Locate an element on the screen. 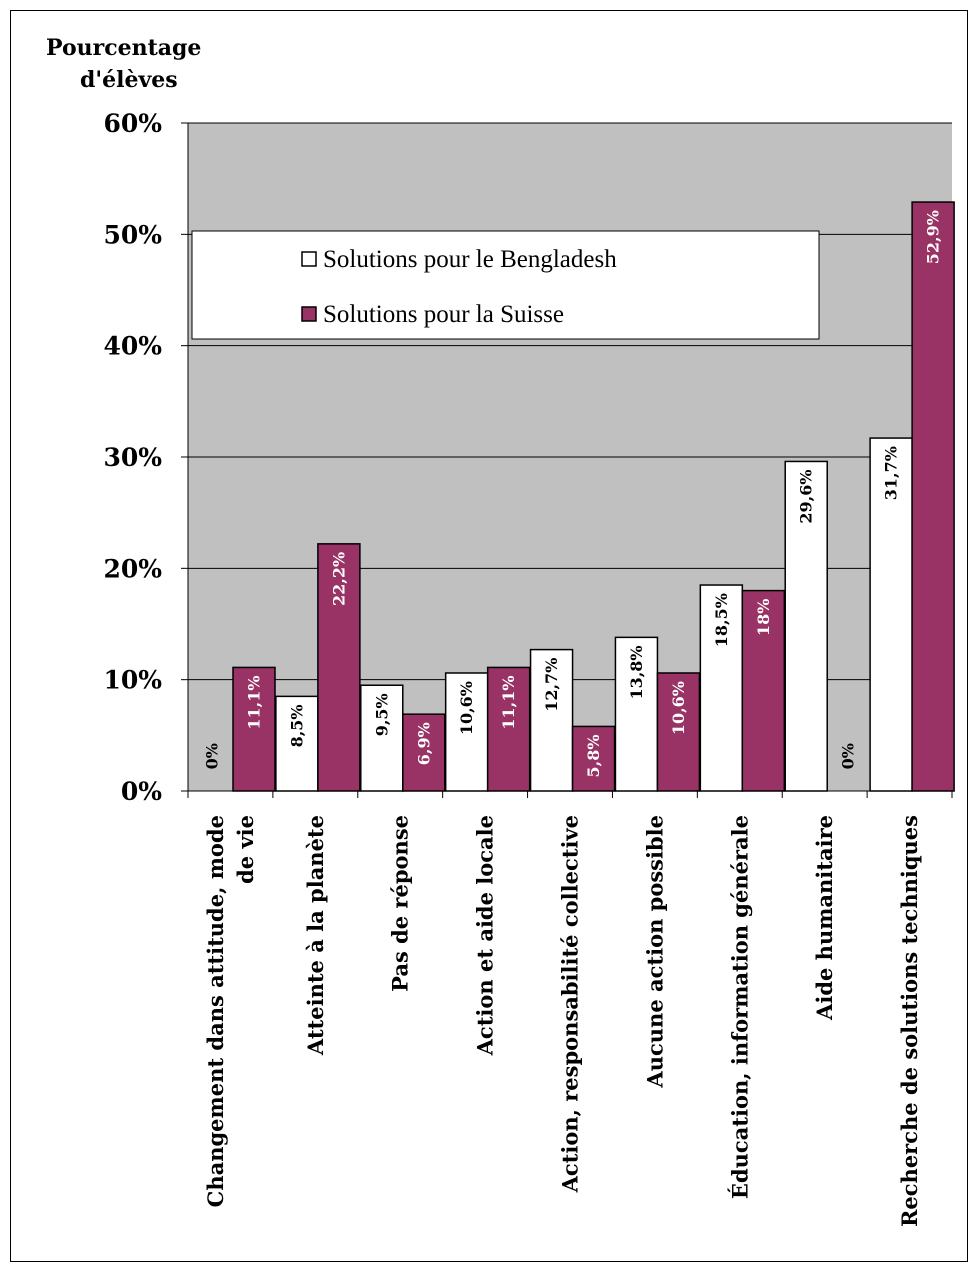 The image size is (971, 1265). data-label: 18,5% is located at coordinates (721, 620).